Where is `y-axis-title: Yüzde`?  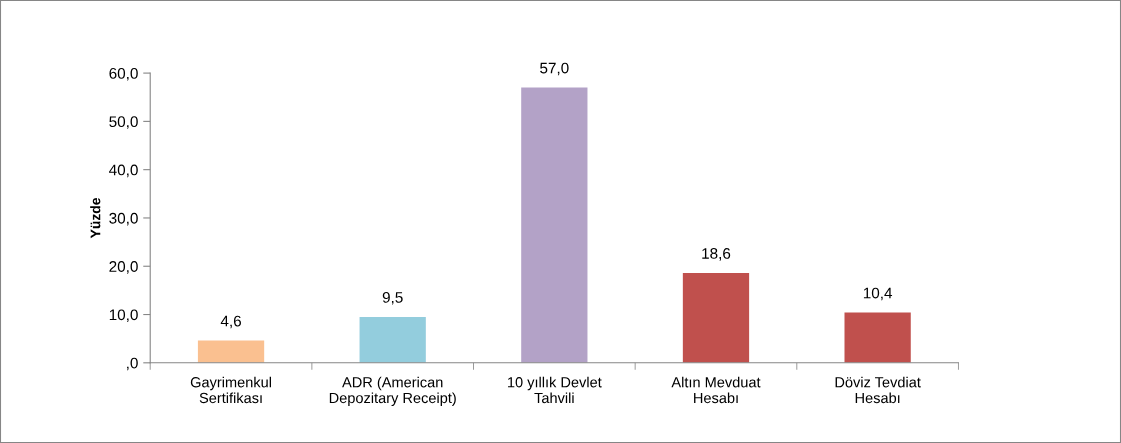 y-axis-title: Yüzde is located at coordinates (95, 218).